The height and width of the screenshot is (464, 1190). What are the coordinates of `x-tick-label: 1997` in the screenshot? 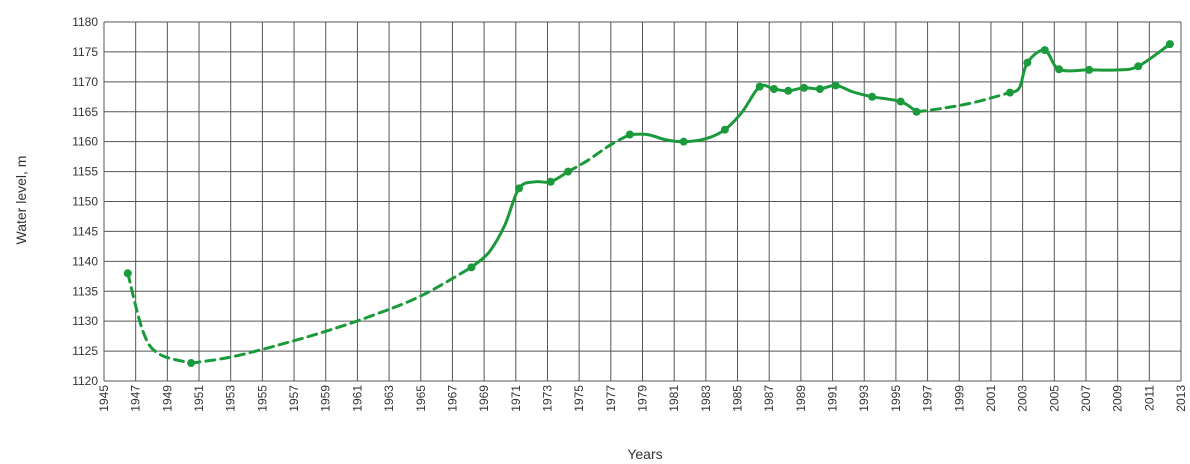 It's located at (928, 398).